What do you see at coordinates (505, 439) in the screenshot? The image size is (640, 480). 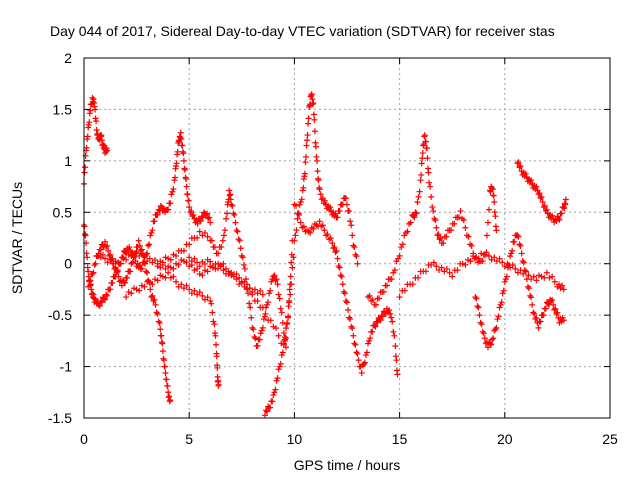 I see `x-tick-label: 20` at bounding box center [505, 439].